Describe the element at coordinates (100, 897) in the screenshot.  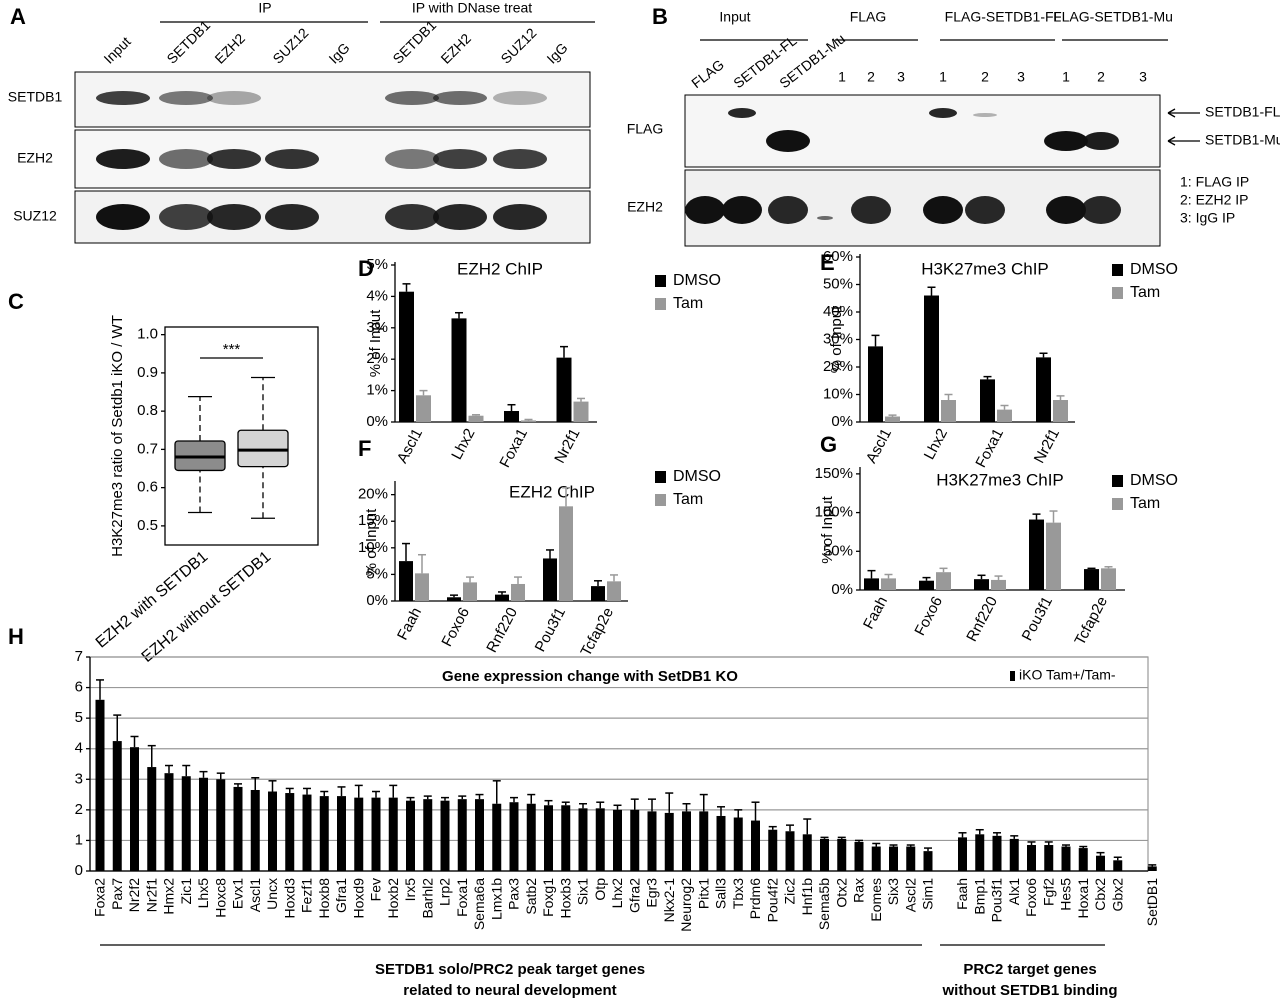
I see `x-tick-label: Foxa2` at that location.